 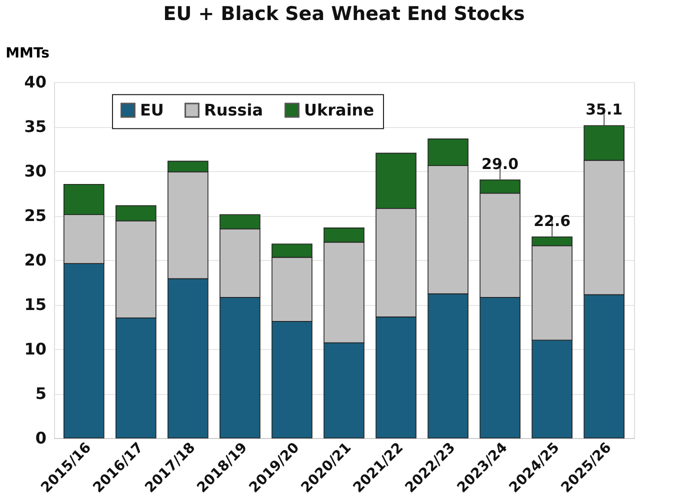 What do you see at coordinates (604, 109) in the screenshot?
I see `total-label: 35.1` at bounding box center [604, 109].